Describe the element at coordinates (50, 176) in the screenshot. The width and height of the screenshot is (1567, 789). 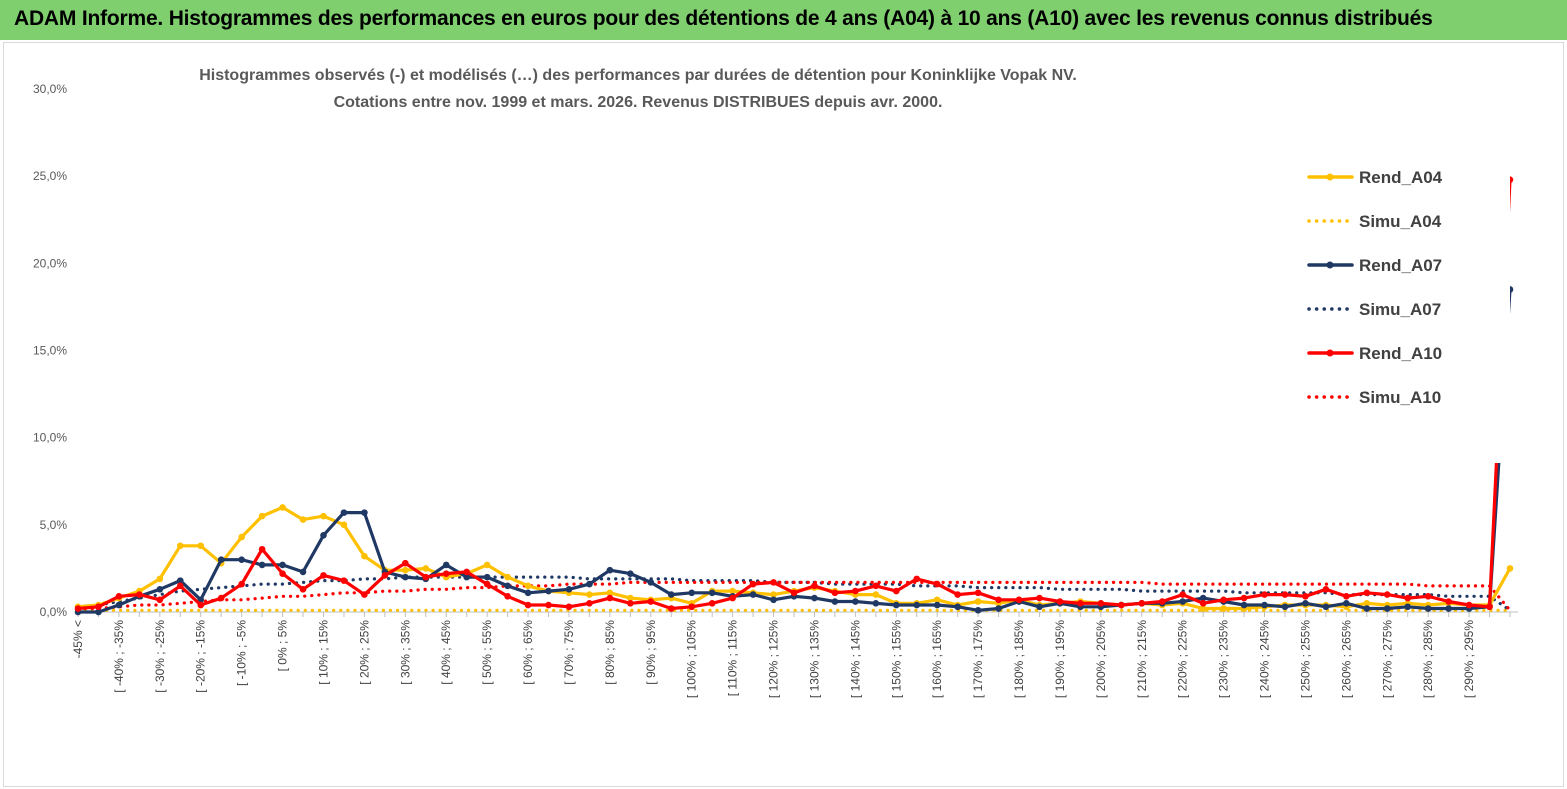
I see `y-tick-label: 25,0%` at that location.